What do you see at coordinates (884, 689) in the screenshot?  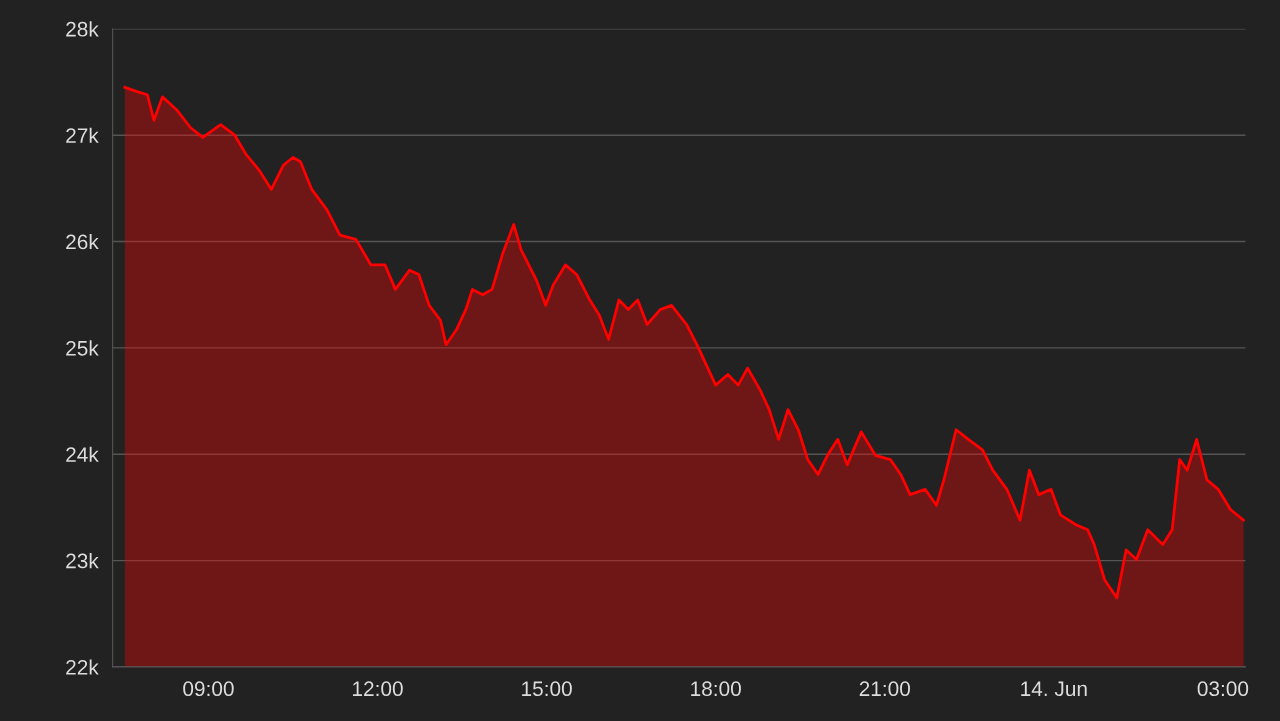 I see `x-tick-label: 21:00` at bounding box center [884, 689].